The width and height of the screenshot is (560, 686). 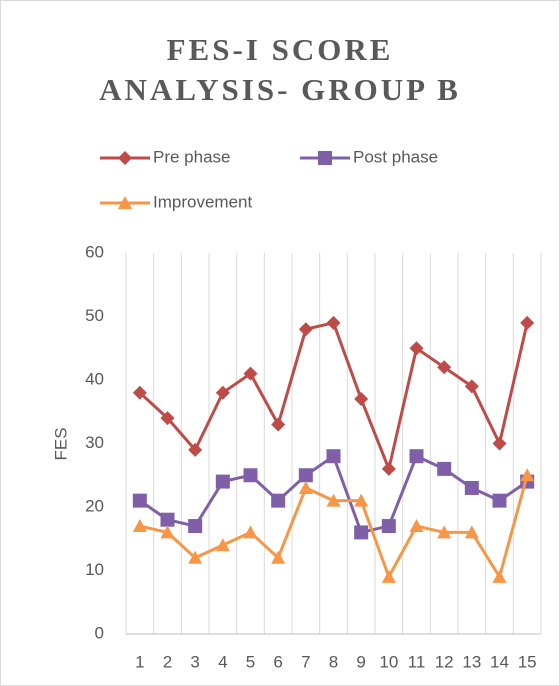 I want to click on x-tick-label: 12, so click(x=444, y=661).